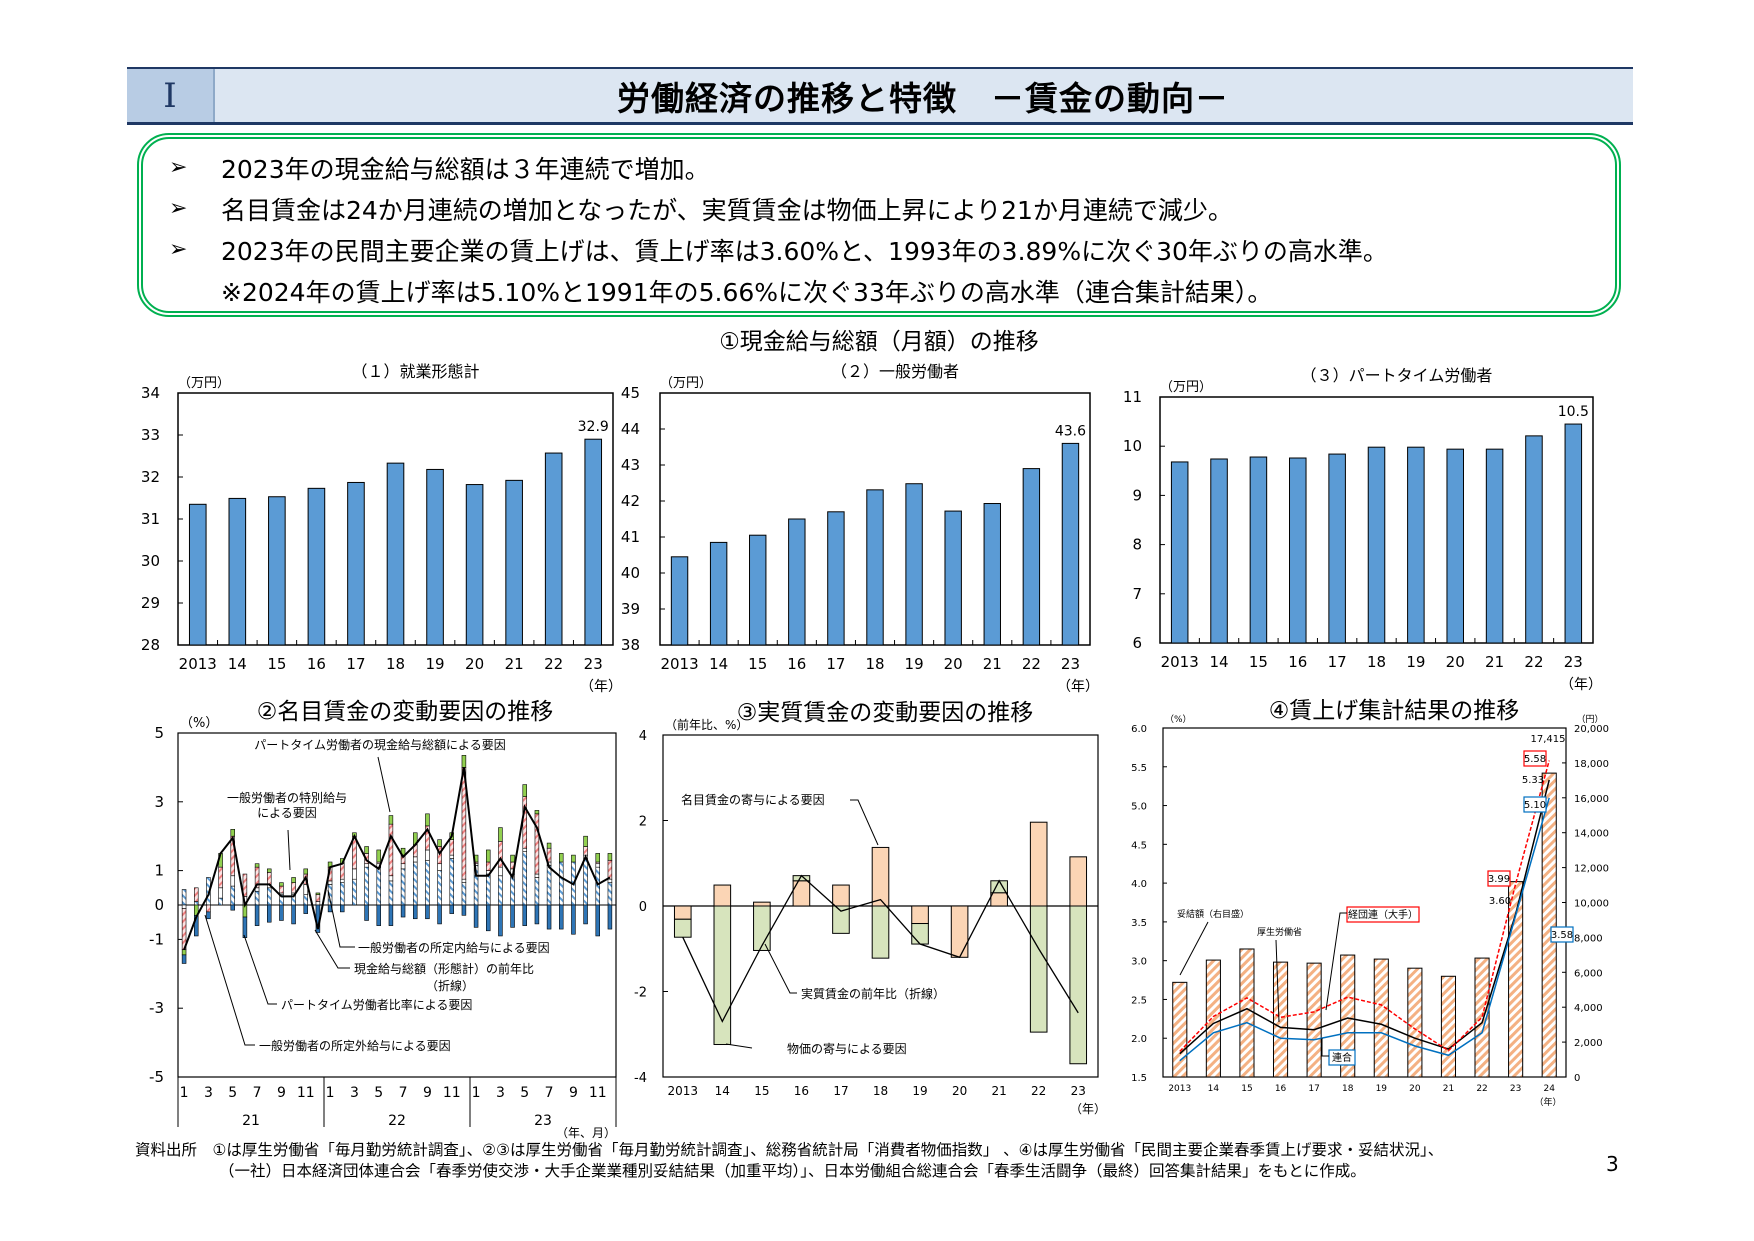 This screenshot has width=1754, height=1241. What do you see at coordinates (1588, 938) in the screenshot?
I see `y2-tick-label: 8,000` at bounding box center [1588, 938].